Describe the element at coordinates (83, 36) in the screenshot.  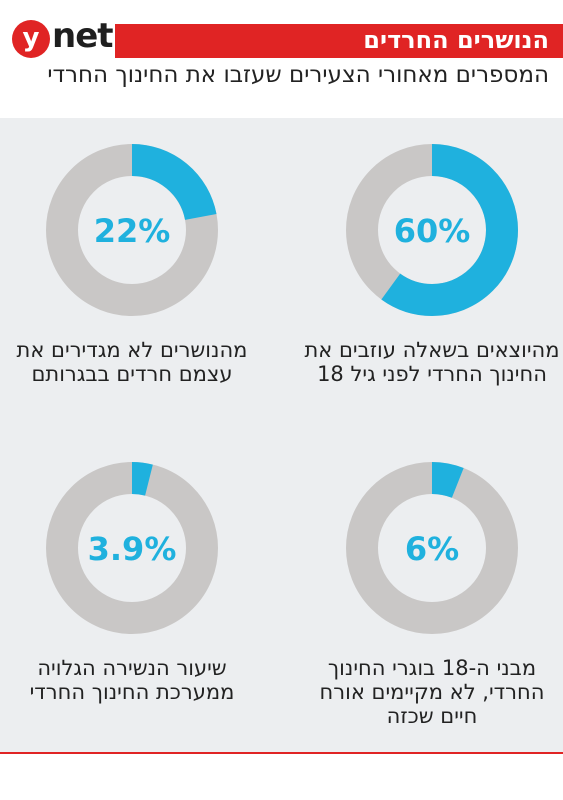
I see `ynet-logo-text: net` at that location.